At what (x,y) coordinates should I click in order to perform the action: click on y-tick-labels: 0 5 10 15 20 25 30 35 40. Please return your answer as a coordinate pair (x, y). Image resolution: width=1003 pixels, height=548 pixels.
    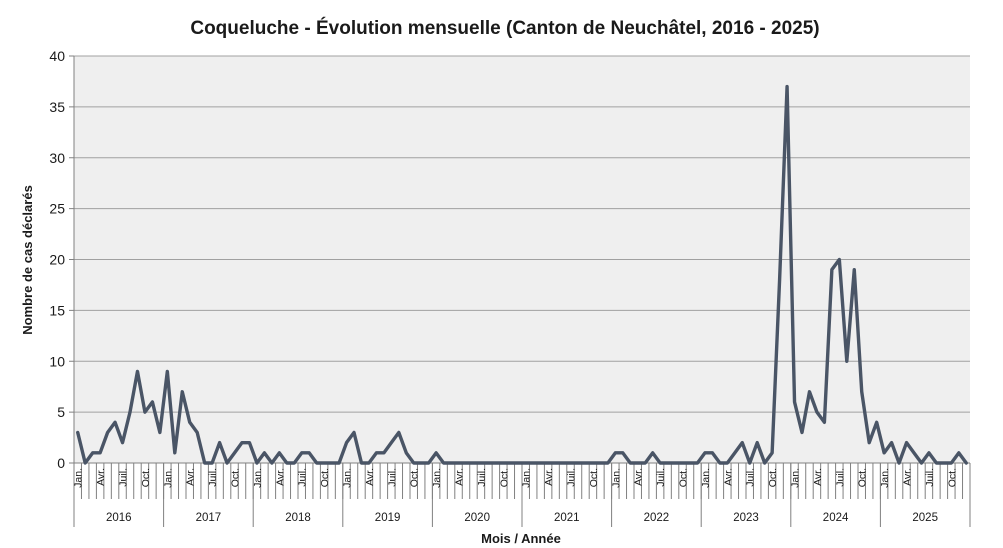
    Looking at the image, I should click on (61, 259).